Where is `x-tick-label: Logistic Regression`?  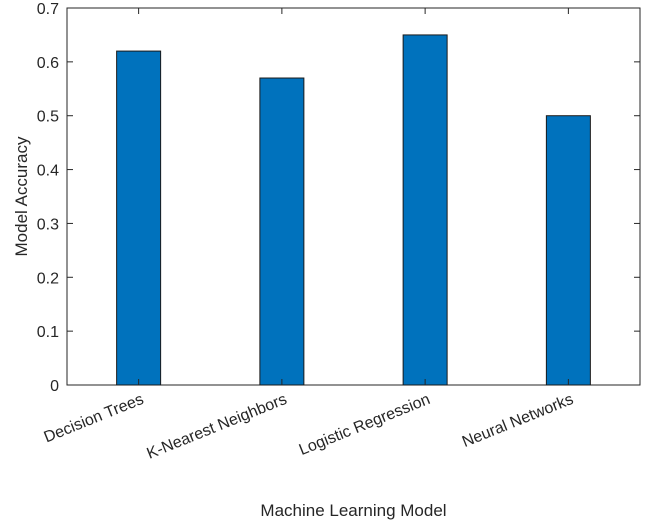 x-tick-label: Logistic Regression is located at coordinates (365, 425).